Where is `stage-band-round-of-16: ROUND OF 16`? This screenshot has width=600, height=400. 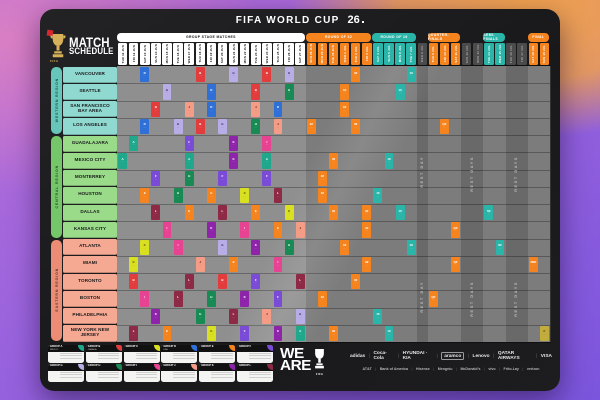 stage-band-round-of-16: ROUND OF 16 is located at coordinates (394, 37).